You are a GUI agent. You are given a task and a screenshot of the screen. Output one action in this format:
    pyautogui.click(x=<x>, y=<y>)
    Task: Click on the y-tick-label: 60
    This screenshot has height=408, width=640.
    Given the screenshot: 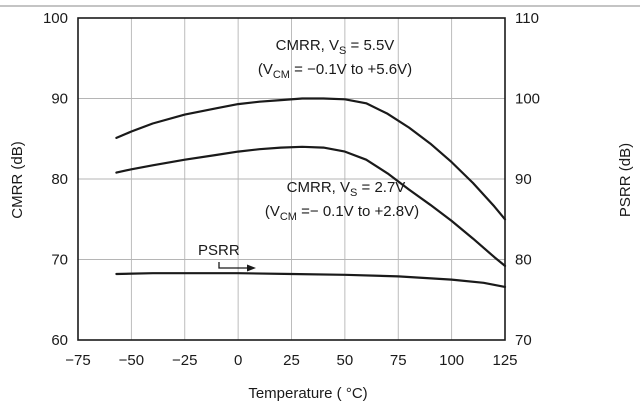 What is the action you would take?
    pyautogui.click(x=59, y=340)
    